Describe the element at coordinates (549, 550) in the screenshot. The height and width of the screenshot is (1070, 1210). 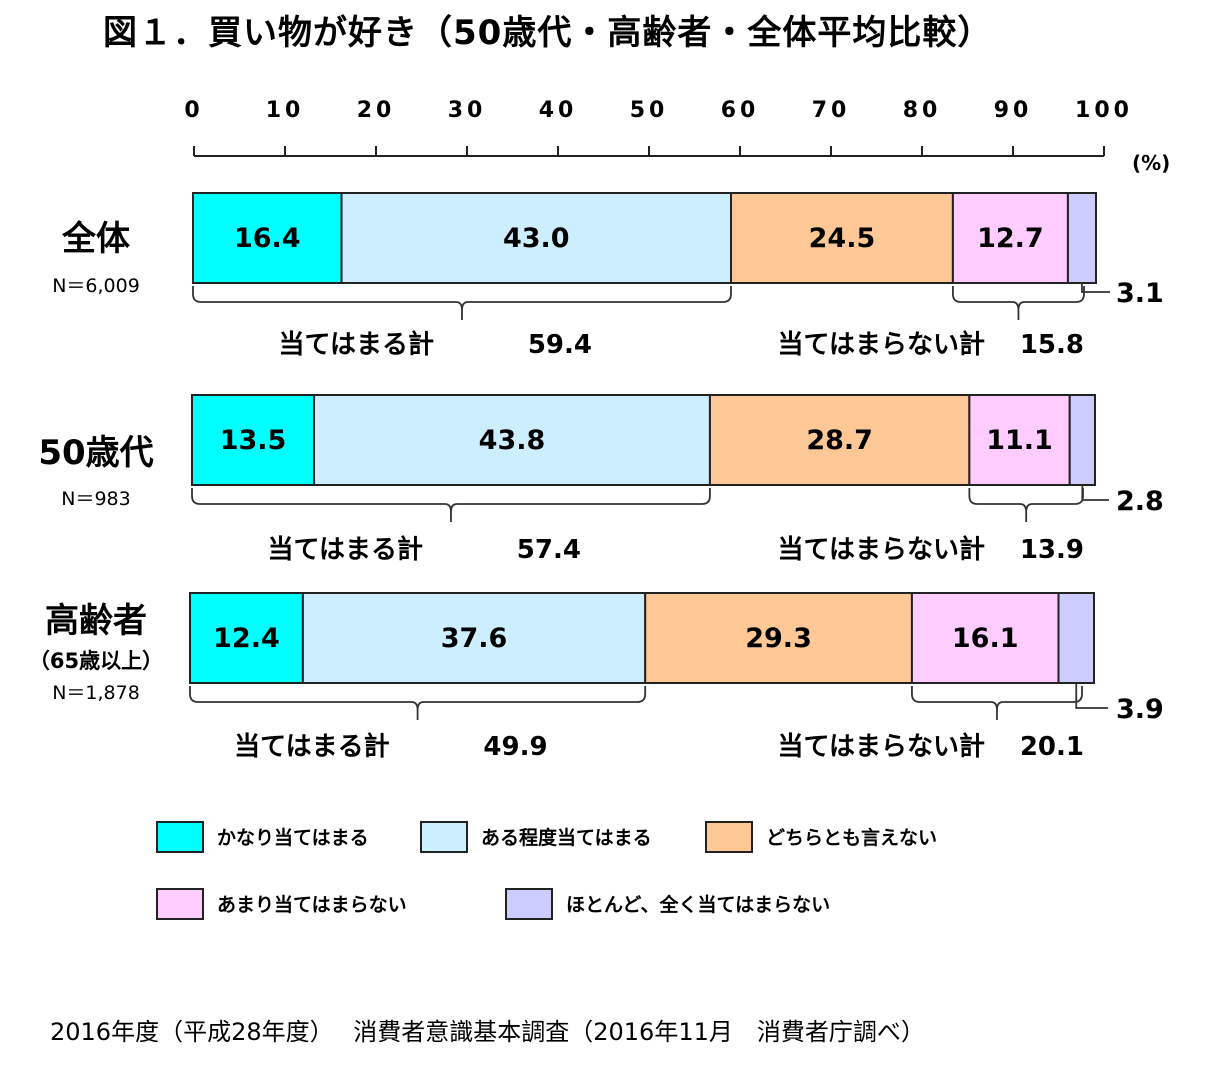
I see `sum-agree-value: 57.4` at that location.